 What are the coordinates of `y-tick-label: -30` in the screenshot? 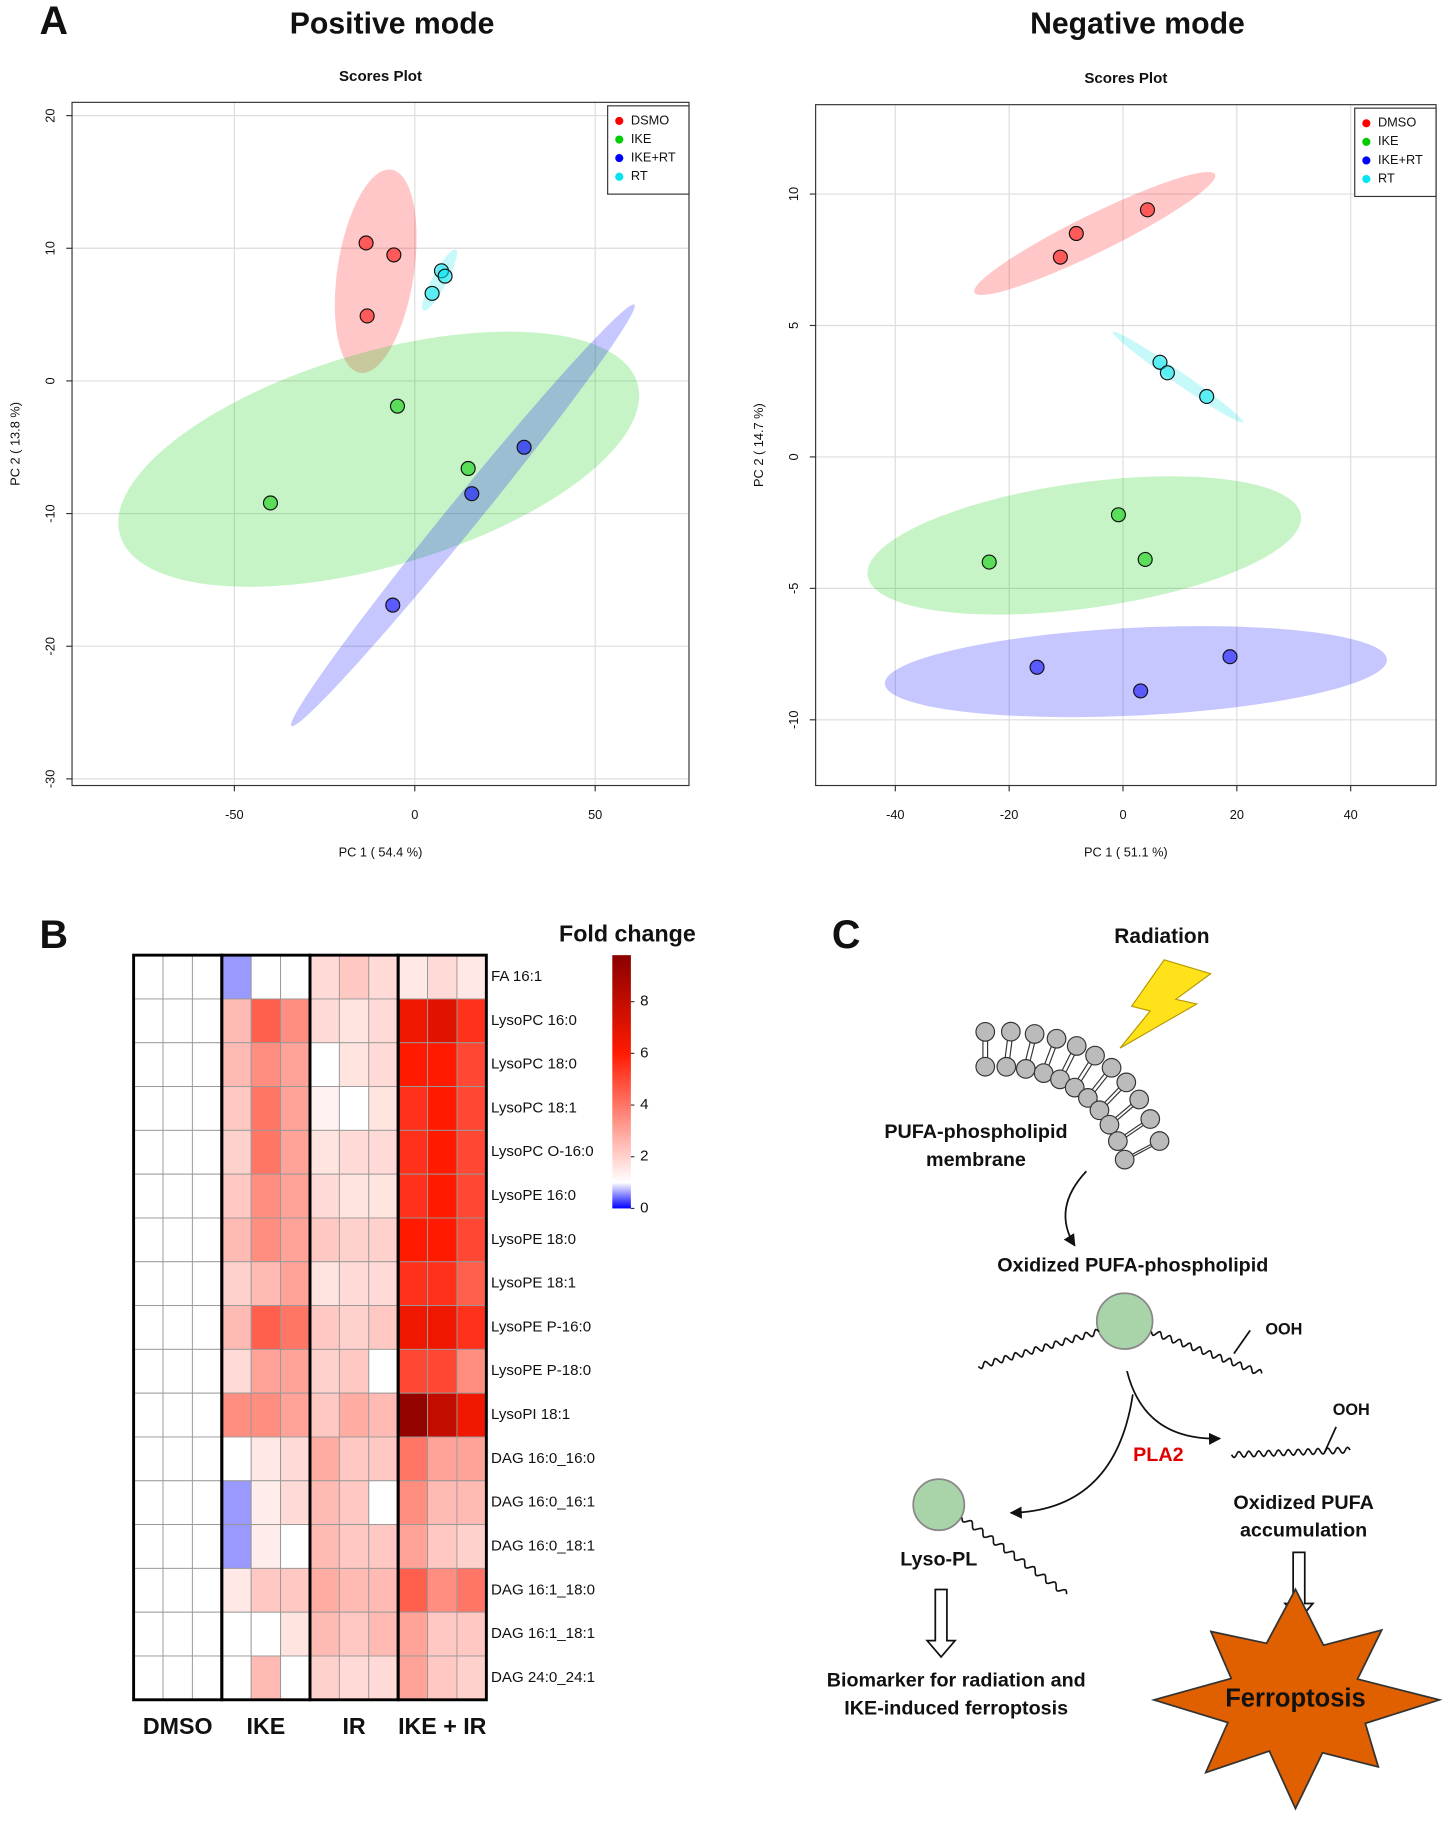 It's located at (49, 779).